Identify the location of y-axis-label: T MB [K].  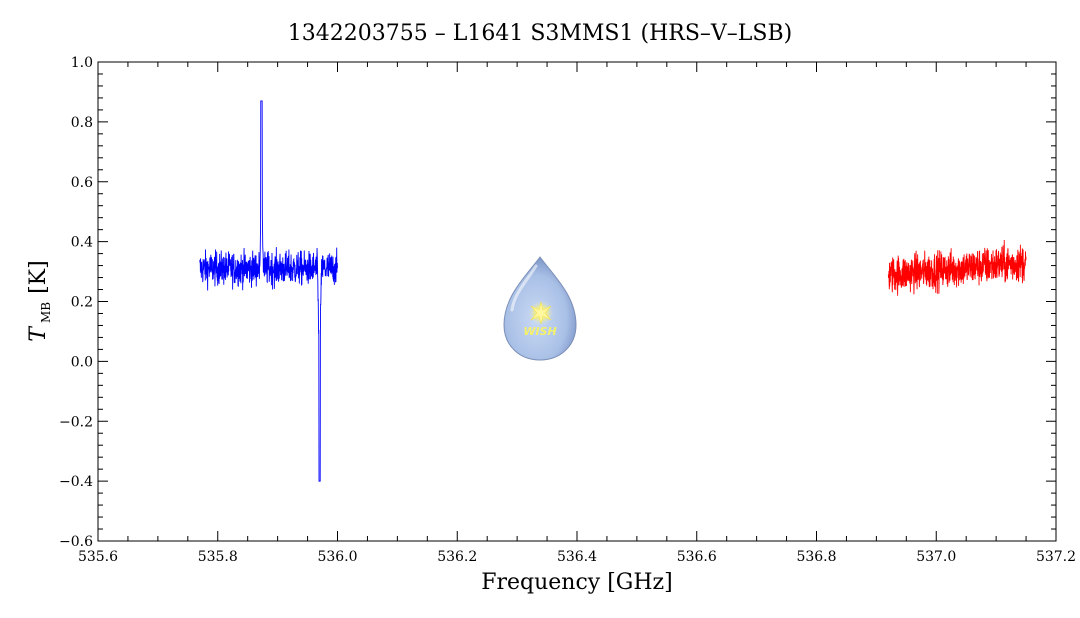
(40, 300).